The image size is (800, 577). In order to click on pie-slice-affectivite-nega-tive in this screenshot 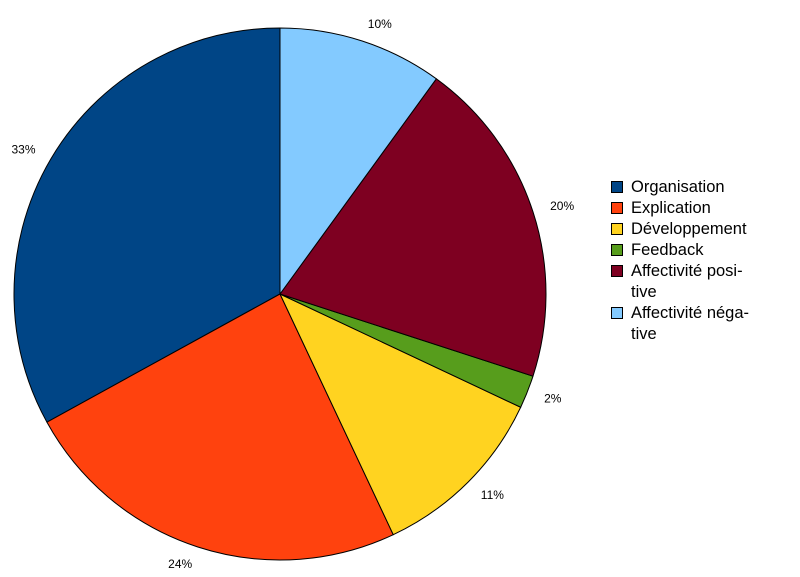, I will do `click(358, 161)`.